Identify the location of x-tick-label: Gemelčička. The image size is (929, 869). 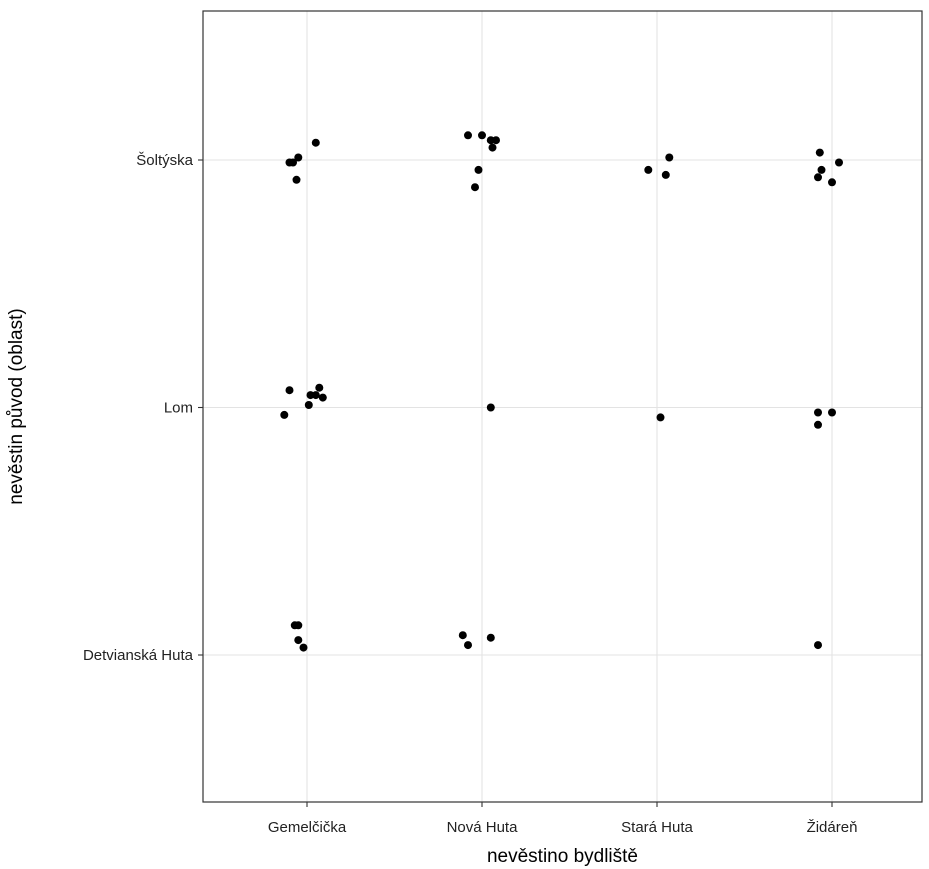
(307, 827).